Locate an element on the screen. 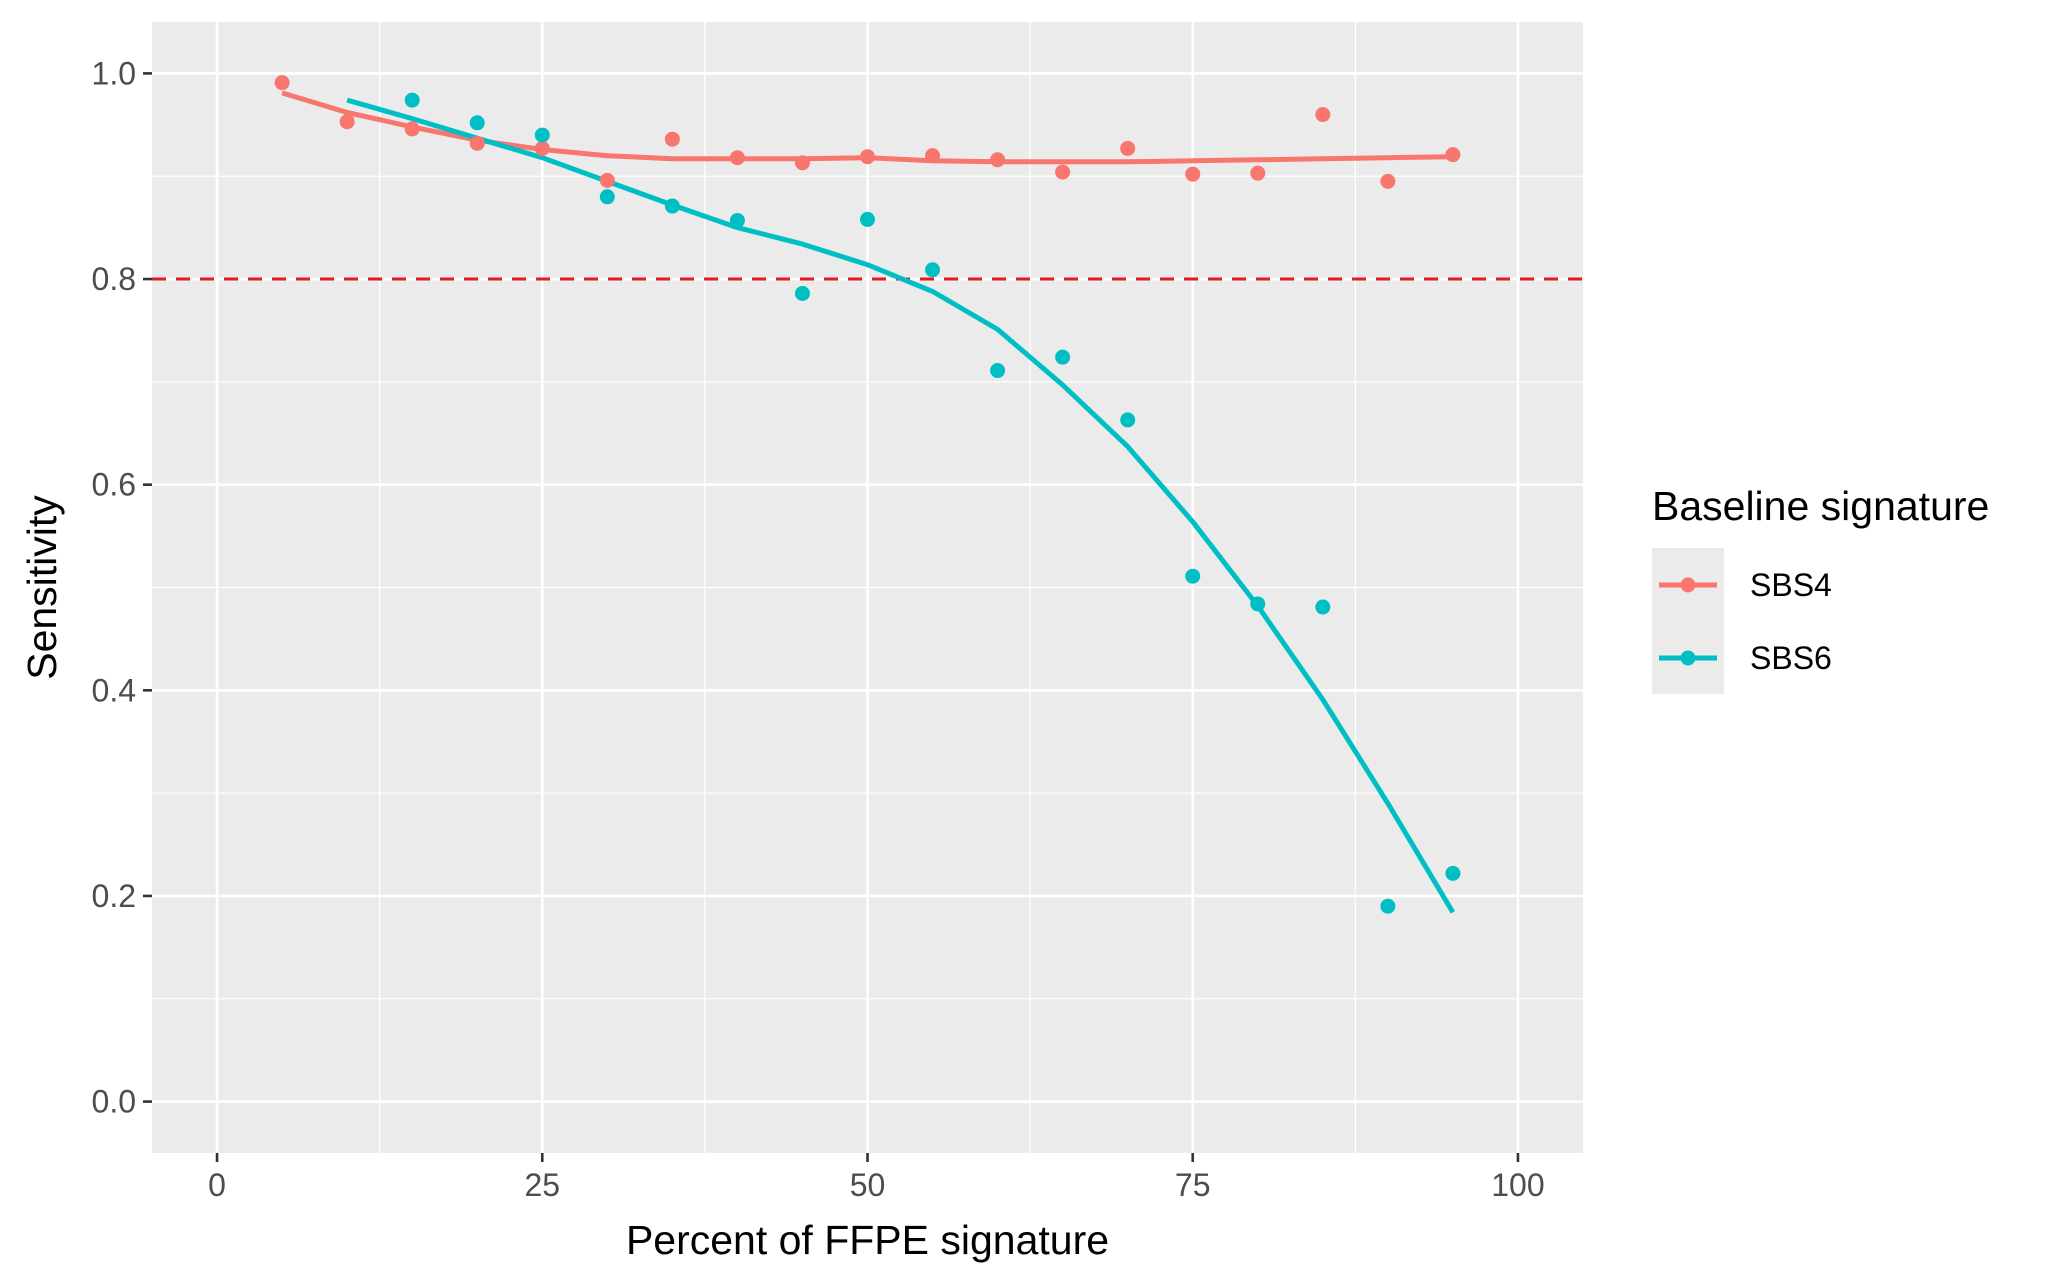 The image size is (2066, 1280). x-axis-ticks: 0 25 50 75 100 is located at coordinates (876, 1178).